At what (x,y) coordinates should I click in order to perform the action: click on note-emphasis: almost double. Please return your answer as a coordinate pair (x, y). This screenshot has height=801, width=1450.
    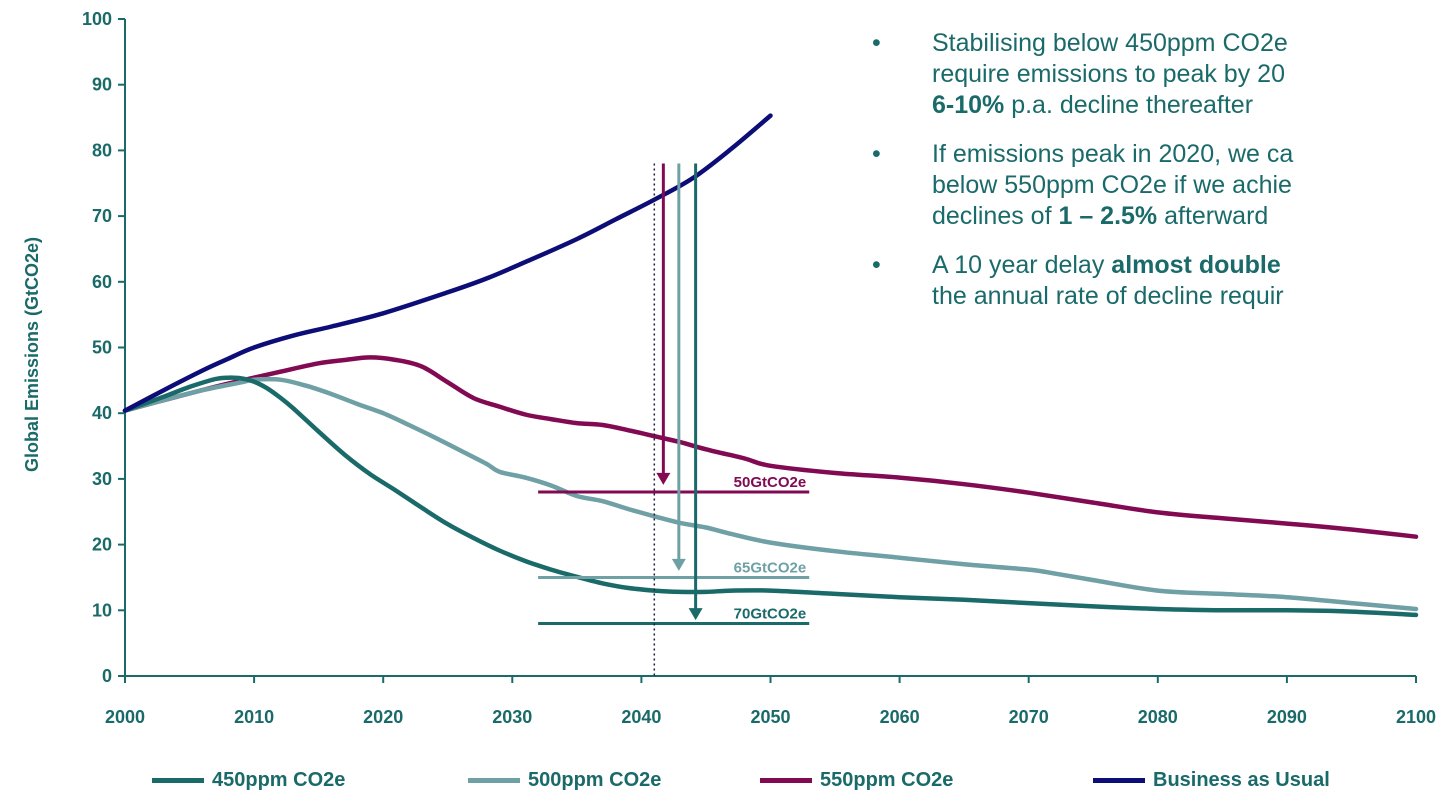
    Looking at the image, I should click on (1196, 265).